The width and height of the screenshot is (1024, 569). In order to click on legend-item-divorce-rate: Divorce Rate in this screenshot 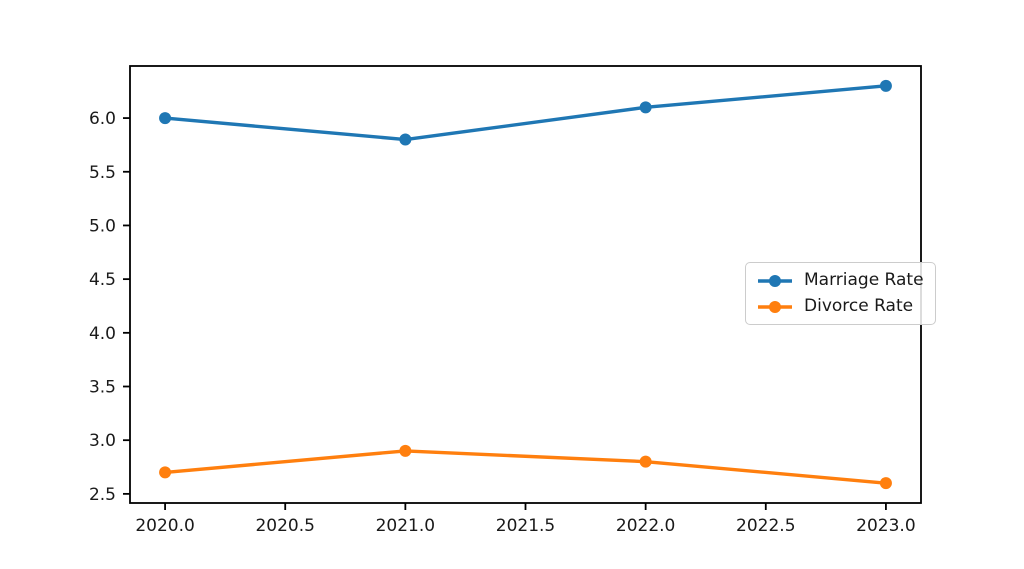, I will do `click(840, 306)`.